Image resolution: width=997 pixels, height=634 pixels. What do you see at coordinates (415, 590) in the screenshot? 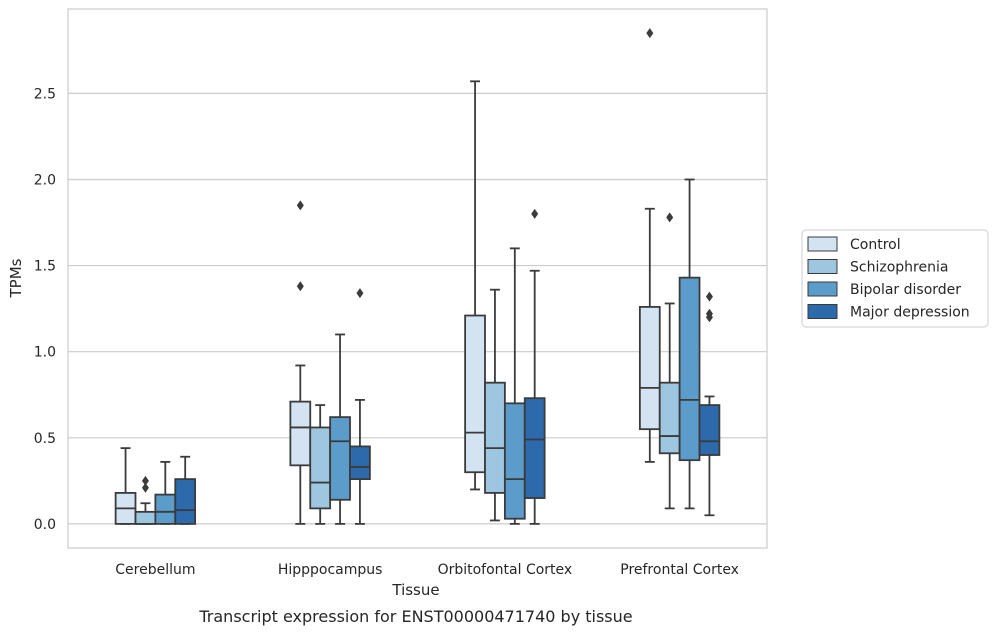
I see `x-axis-title: Tissue` at bounding box center [415, 590].